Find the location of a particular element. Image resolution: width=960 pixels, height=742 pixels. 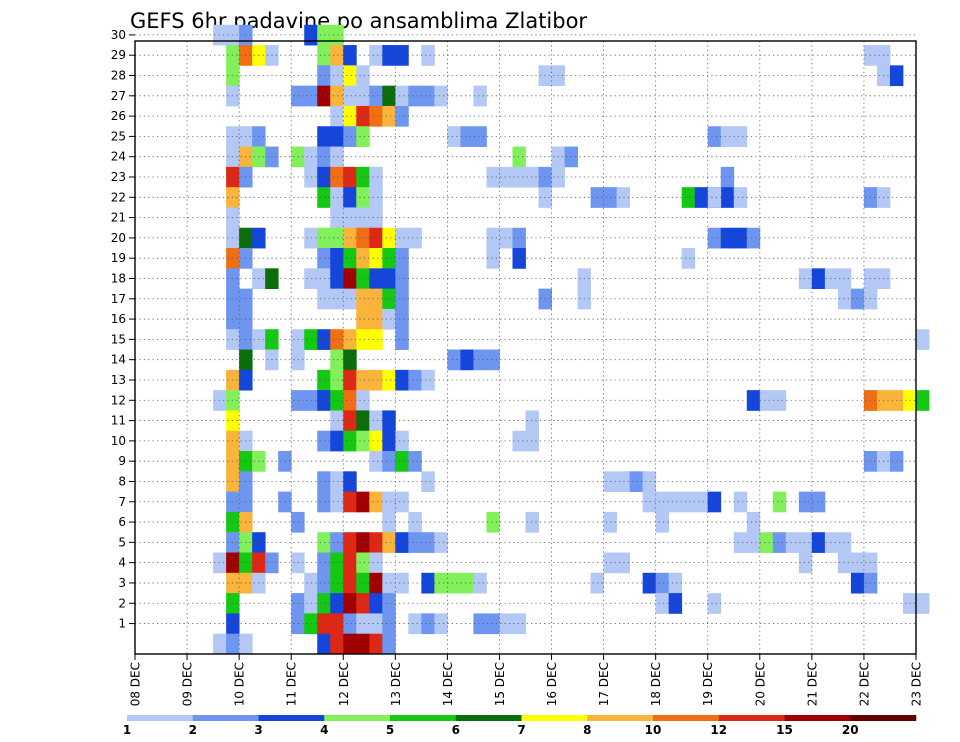

colorbar-label-9: 12 is located at coordinates (718, 730).